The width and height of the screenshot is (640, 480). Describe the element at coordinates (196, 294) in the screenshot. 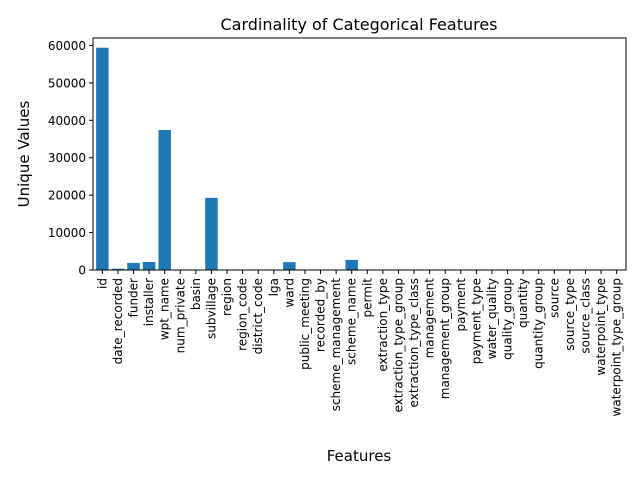

I see `x-tick-label-basin: basin` at that location.